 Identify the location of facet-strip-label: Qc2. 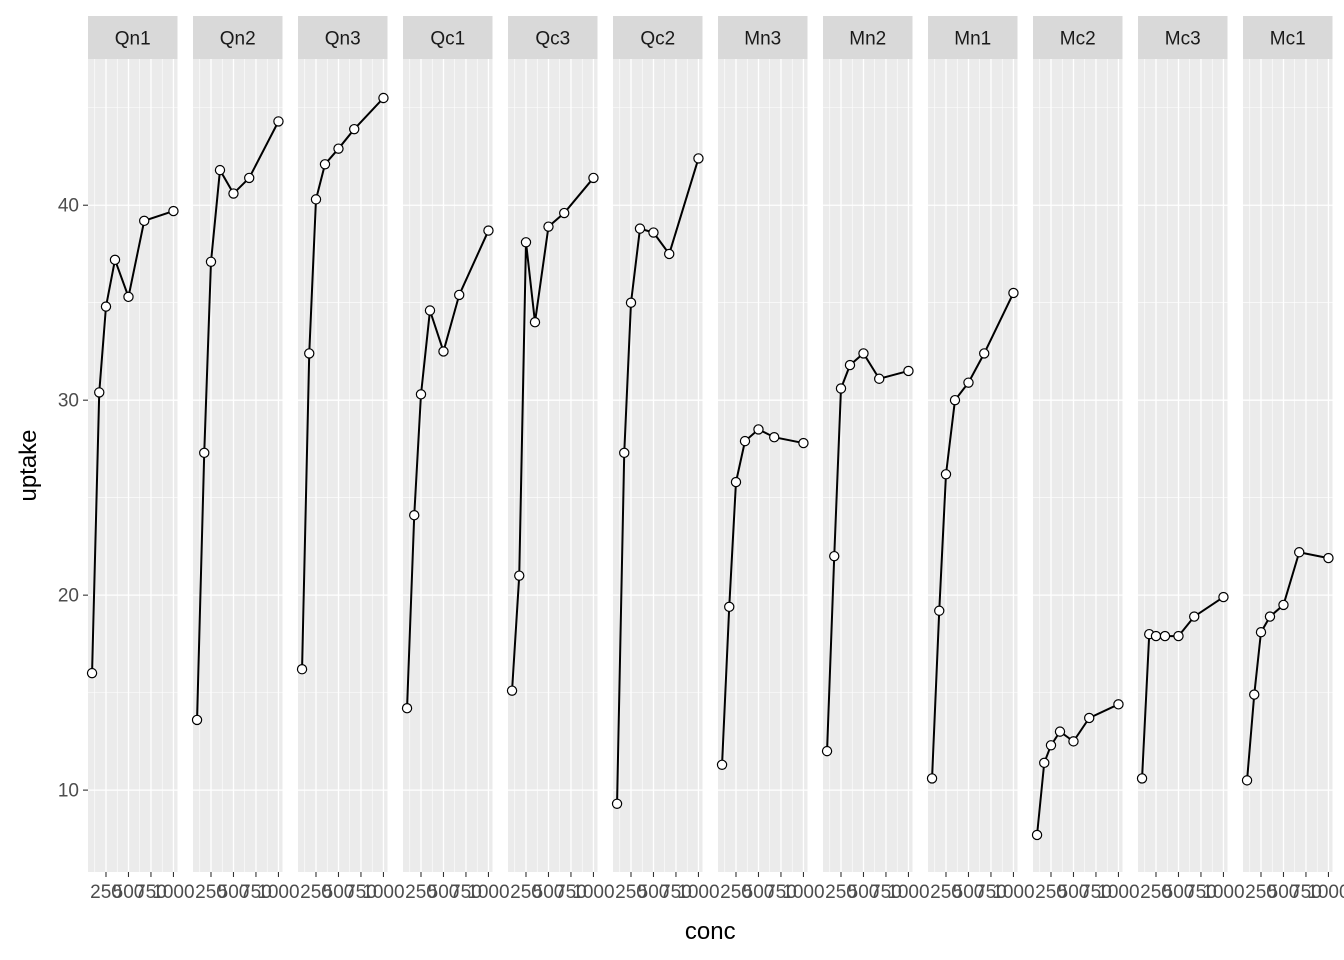
(657, 39).